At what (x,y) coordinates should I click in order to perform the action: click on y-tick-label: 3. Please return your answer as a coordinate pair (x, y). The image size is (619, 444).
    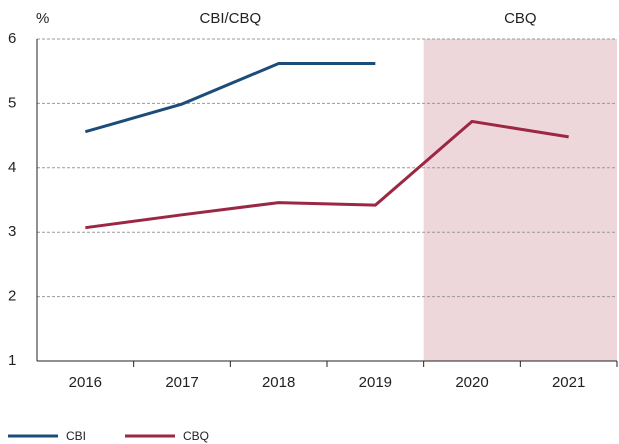
    Looking at the image, I should click on (12, 231).